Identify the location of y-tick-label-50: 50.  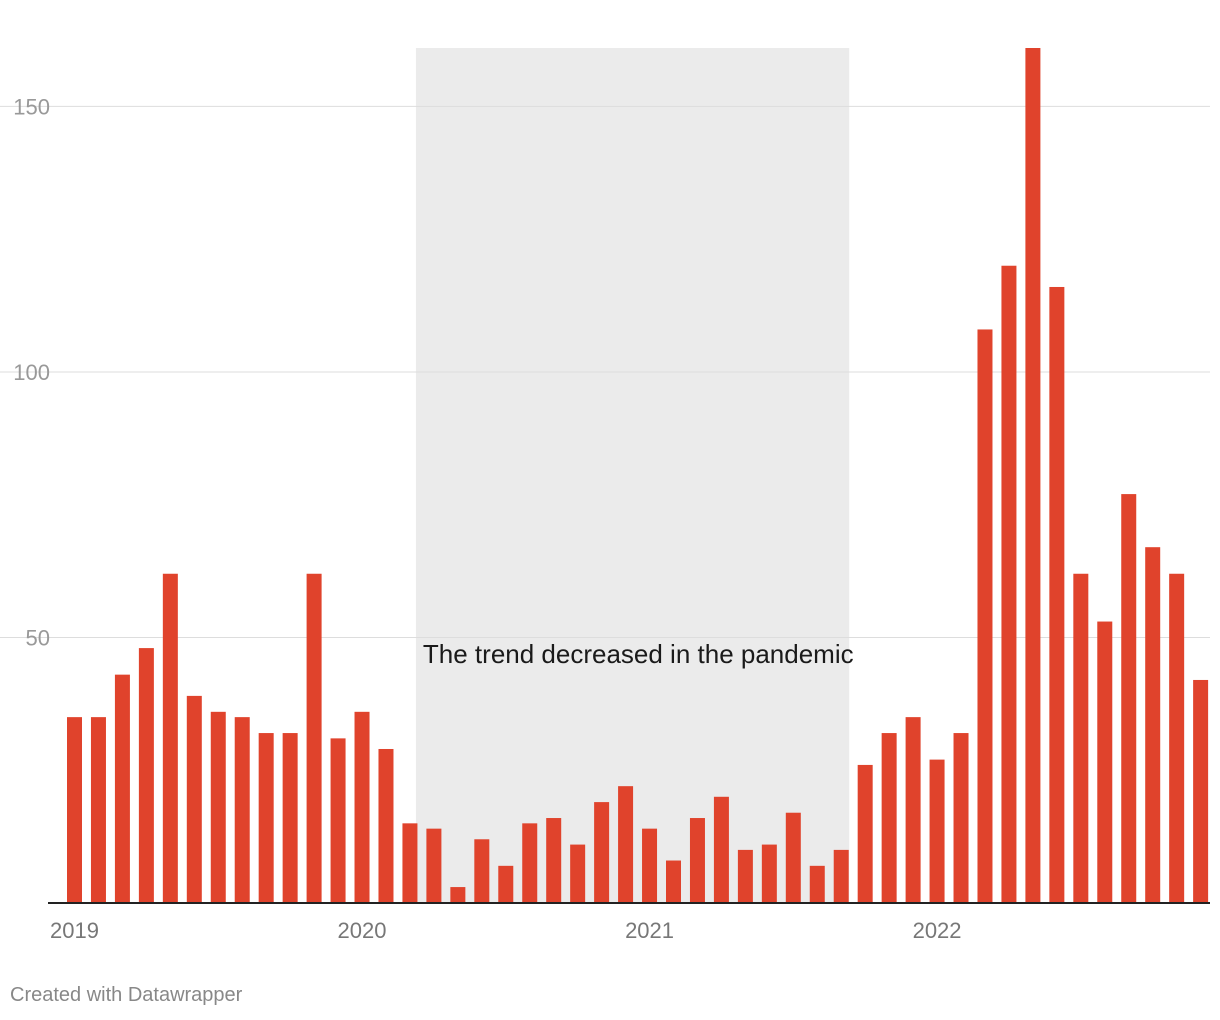
(38, 637).